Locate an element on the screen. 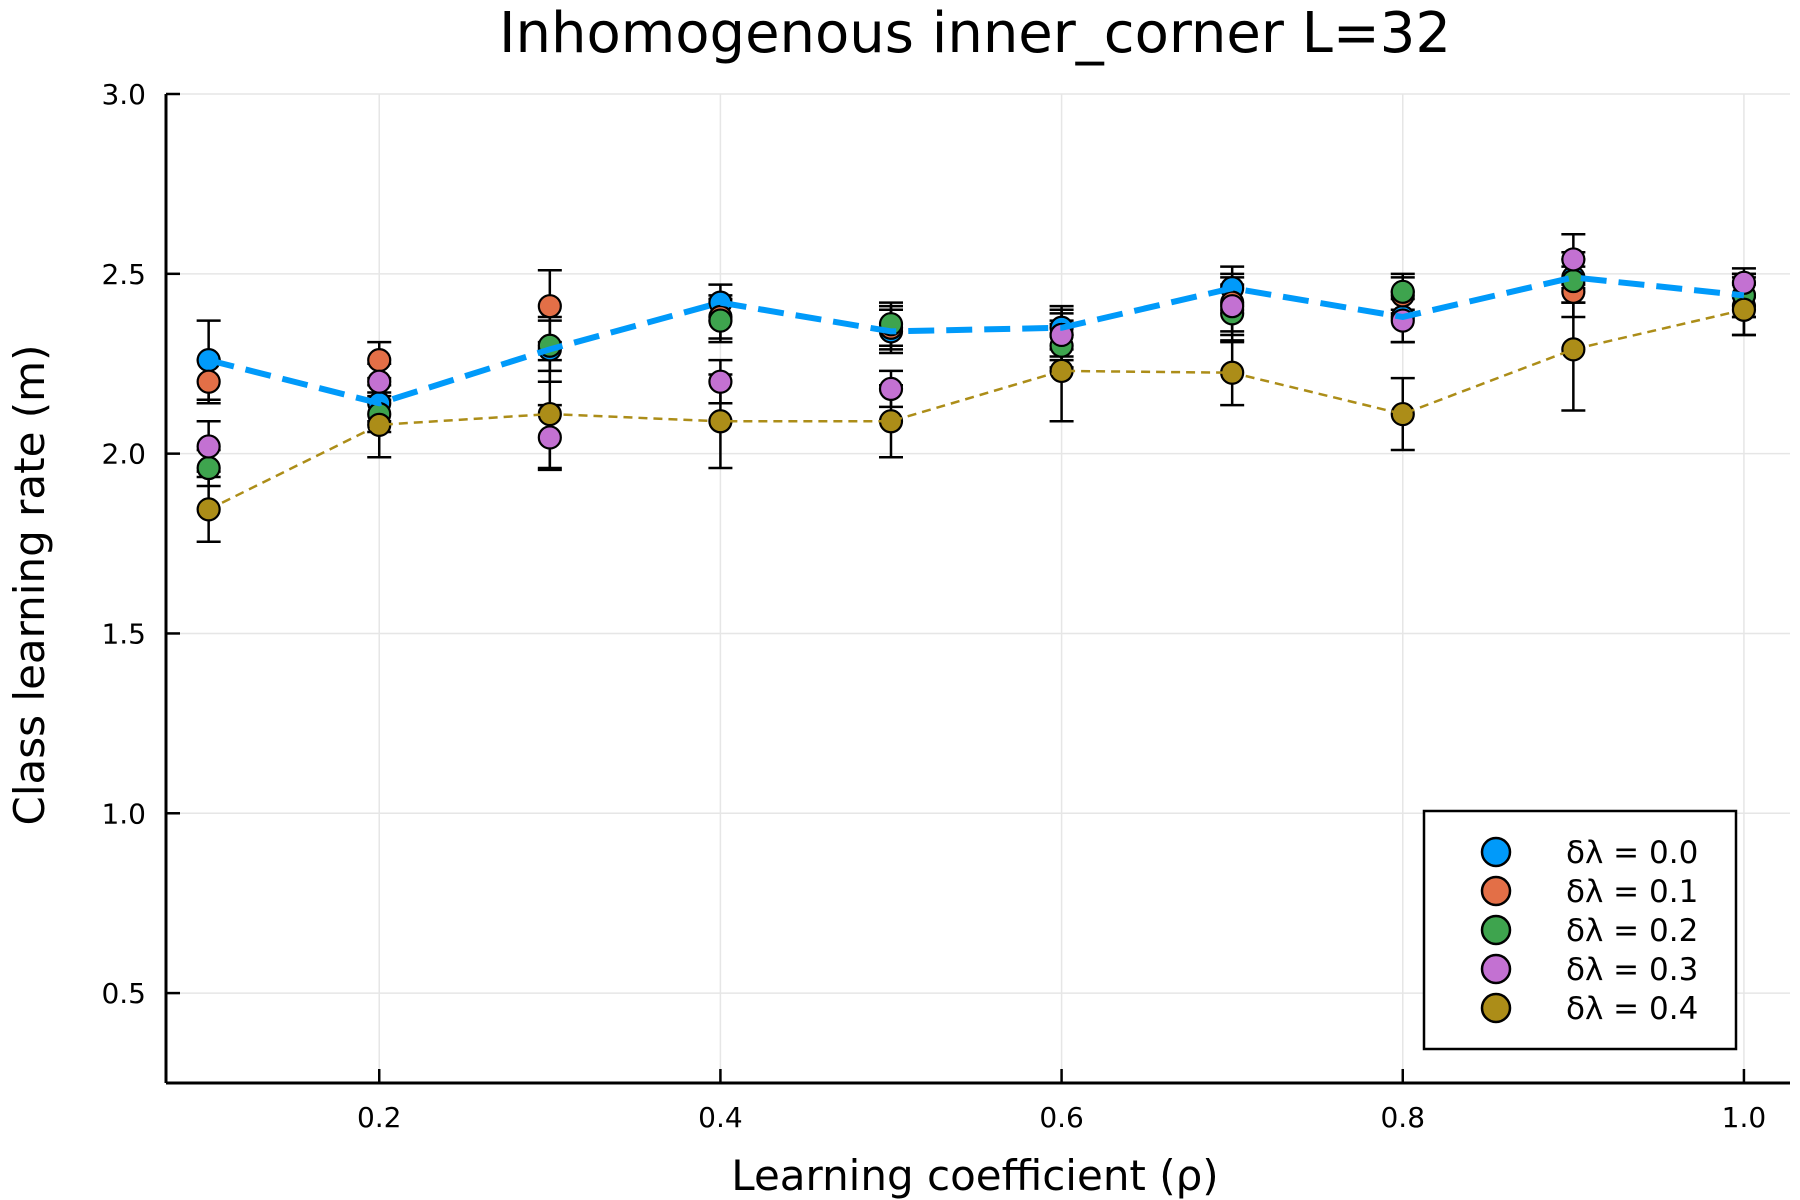 This screenshot has height=1200, width=1800. y-axis-title: Class learning rate (m) is located at coordinates (29, 585).